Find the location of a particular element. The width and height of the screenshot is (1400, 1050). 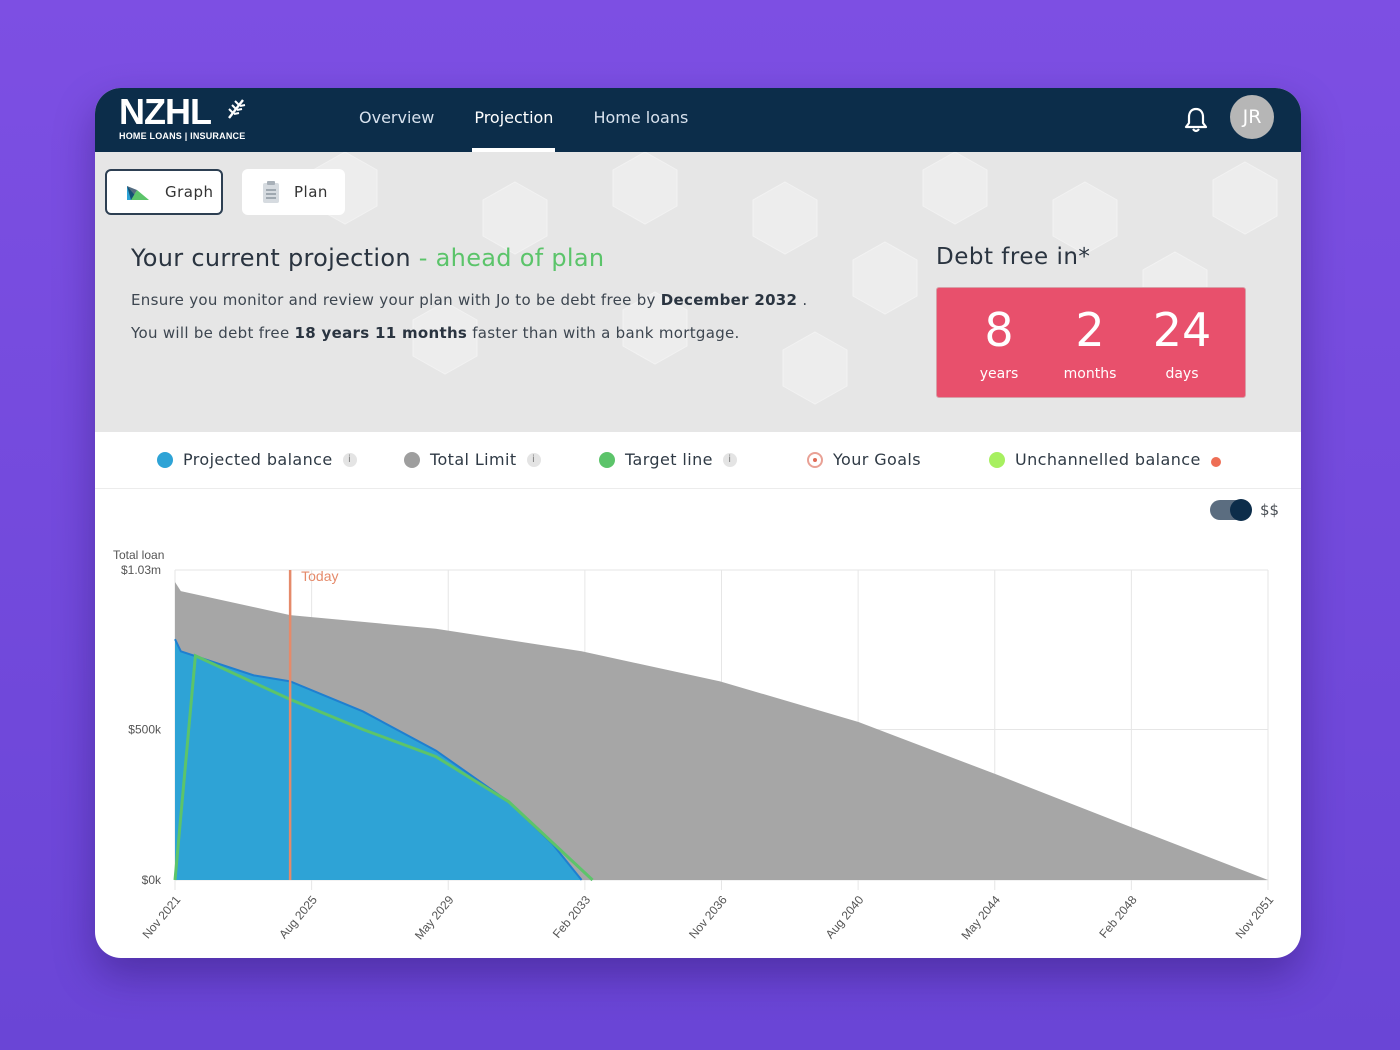

tab-home-loans: Home loans is located at coordinates (641, 117).